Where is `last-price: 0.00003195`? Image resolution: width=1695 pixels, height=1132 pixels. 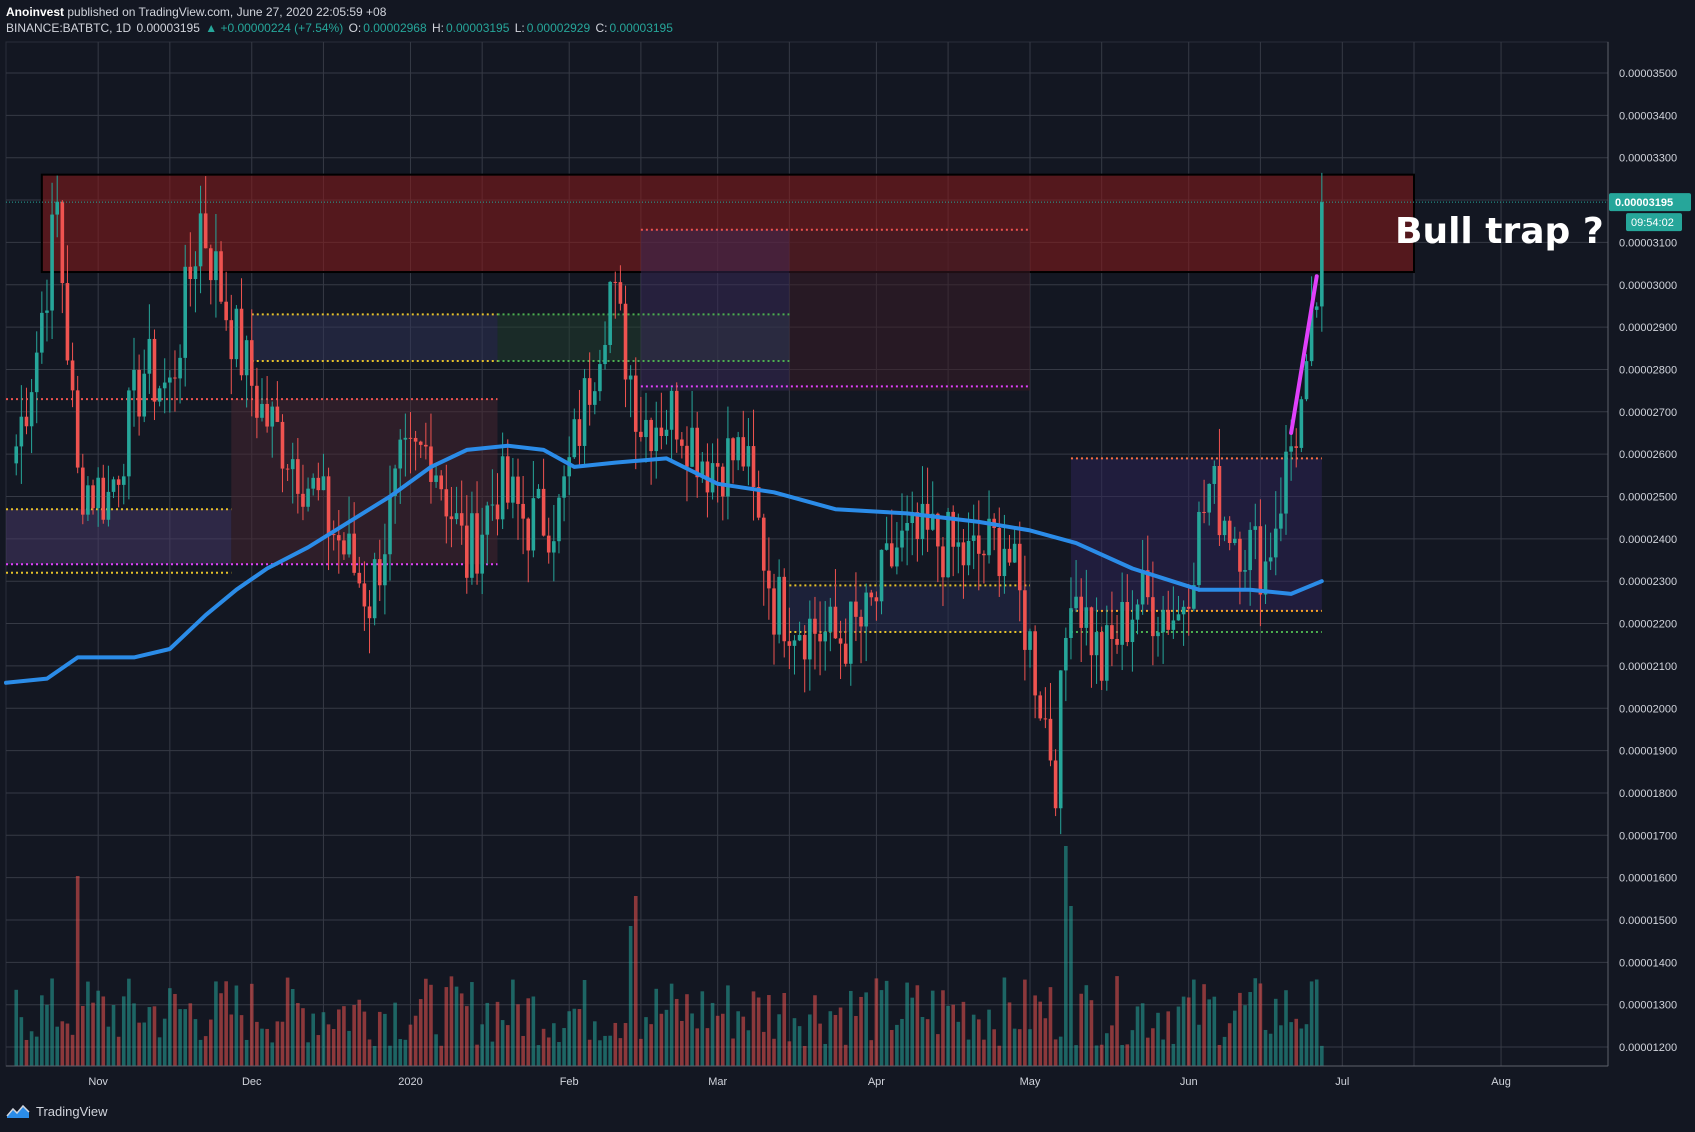 last-price: 0.00003195 is located at coordinates (168, 28).